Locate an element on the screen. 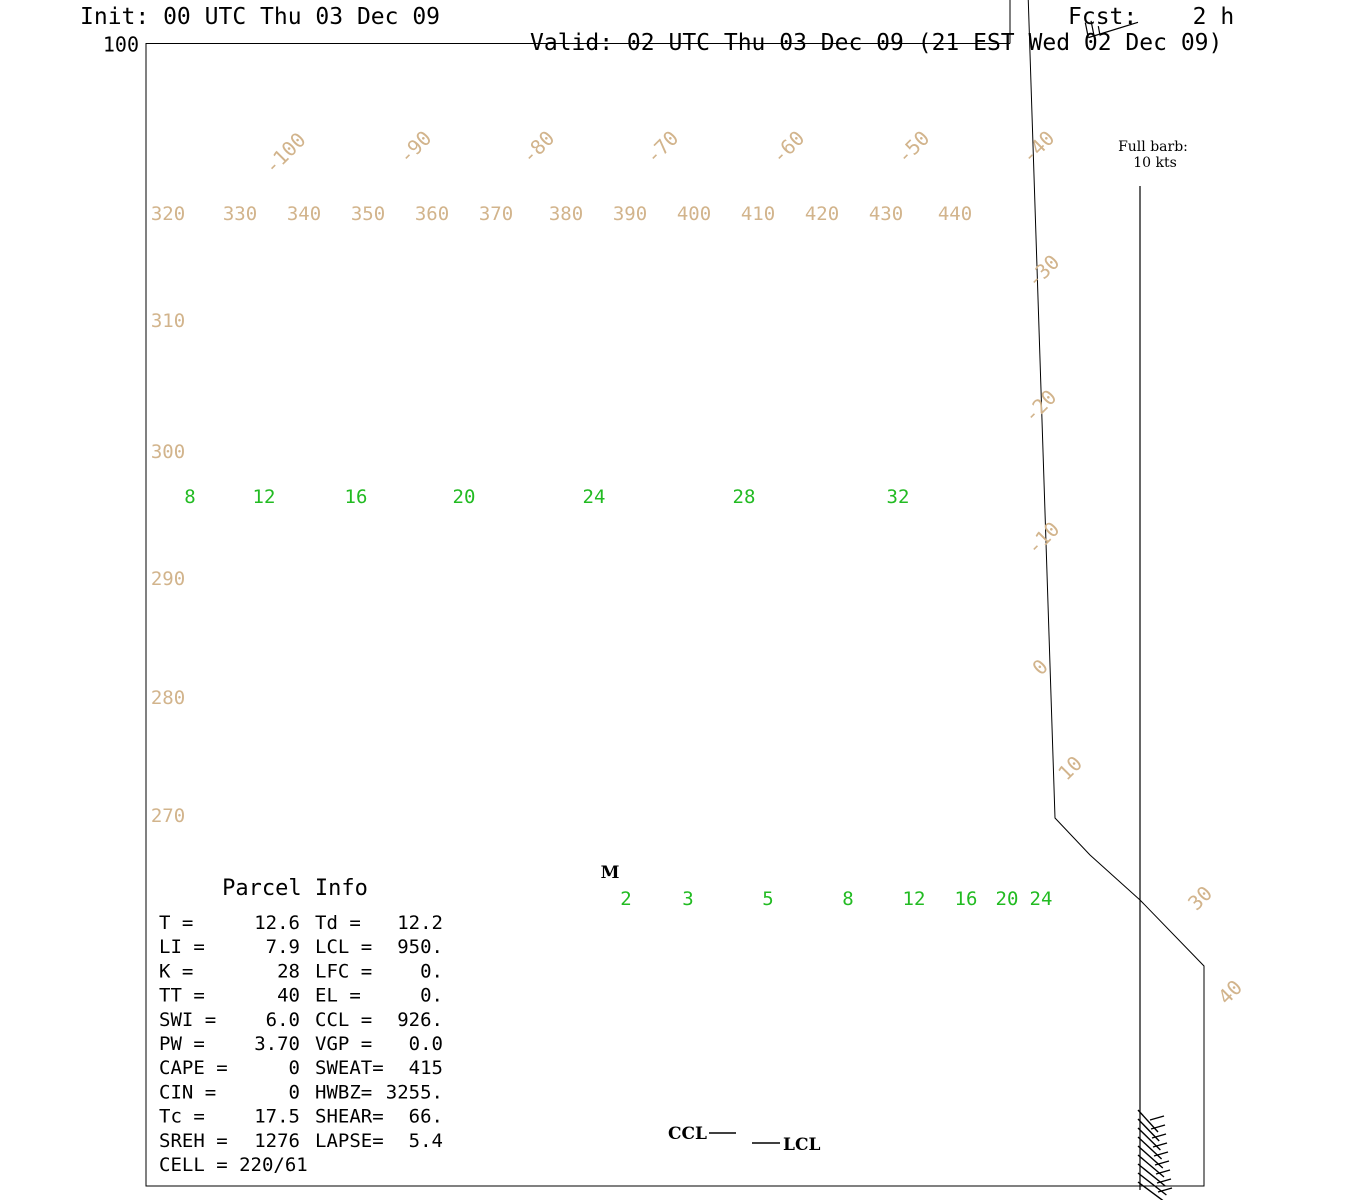 The height and width of the screenshot is (1200, 1350). parcel-info-label: K = is located at coordinates (176, 971).